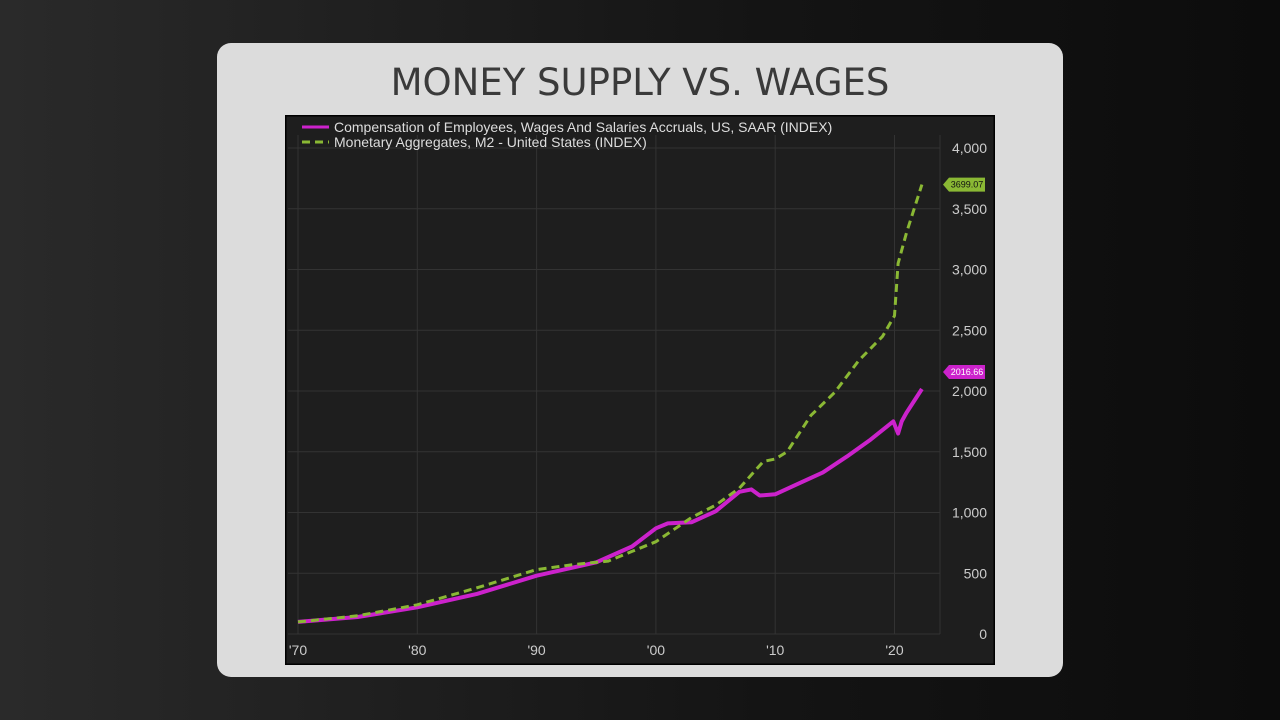  Describe the element at coordinates (969, 513) in the screenshot. I see `y-tick-label: 1,000` at that location.